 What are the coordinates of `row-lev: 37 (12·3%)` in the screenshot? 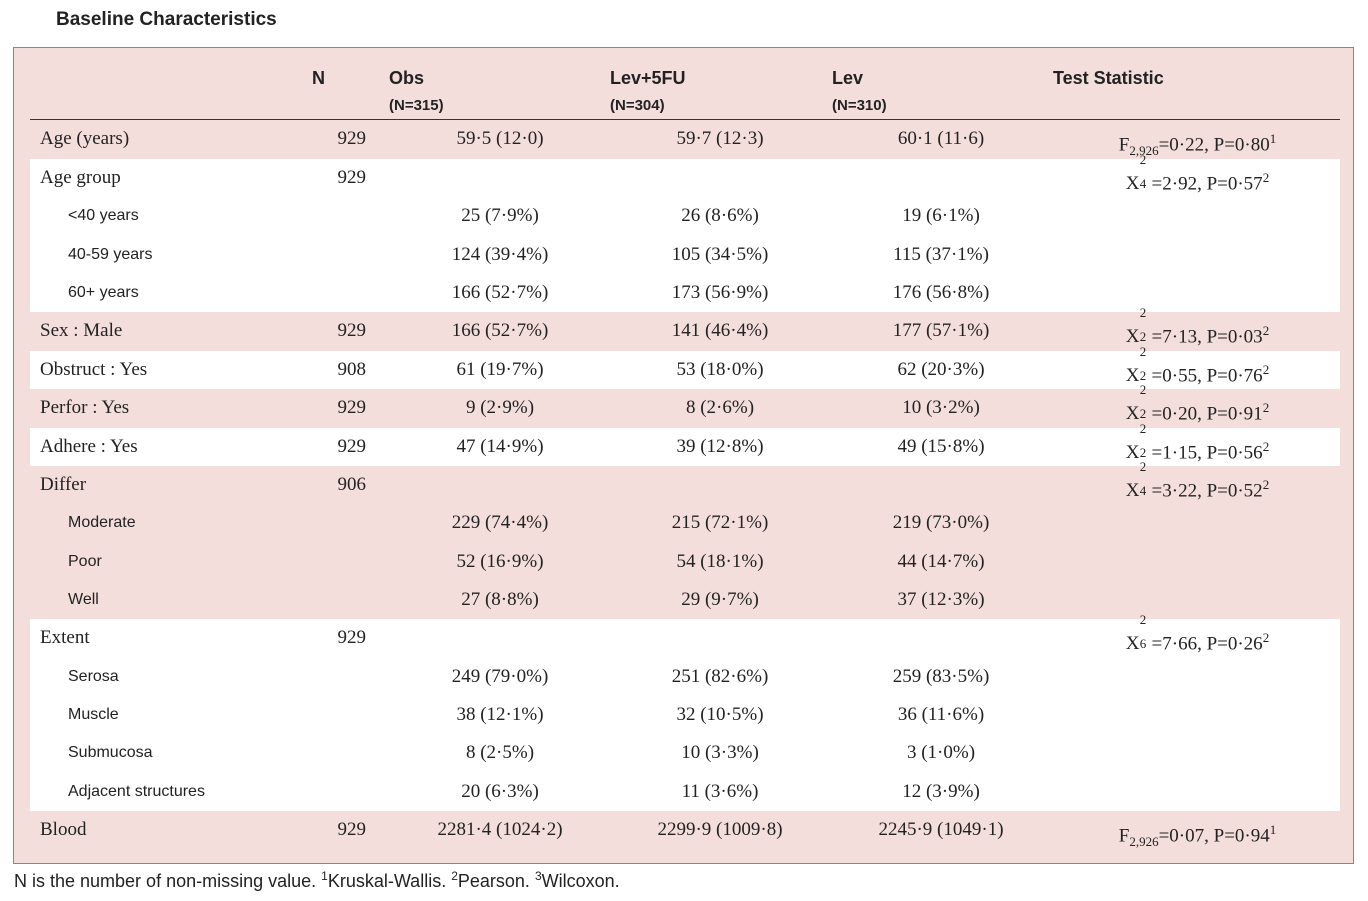 It's located at (941, 599).